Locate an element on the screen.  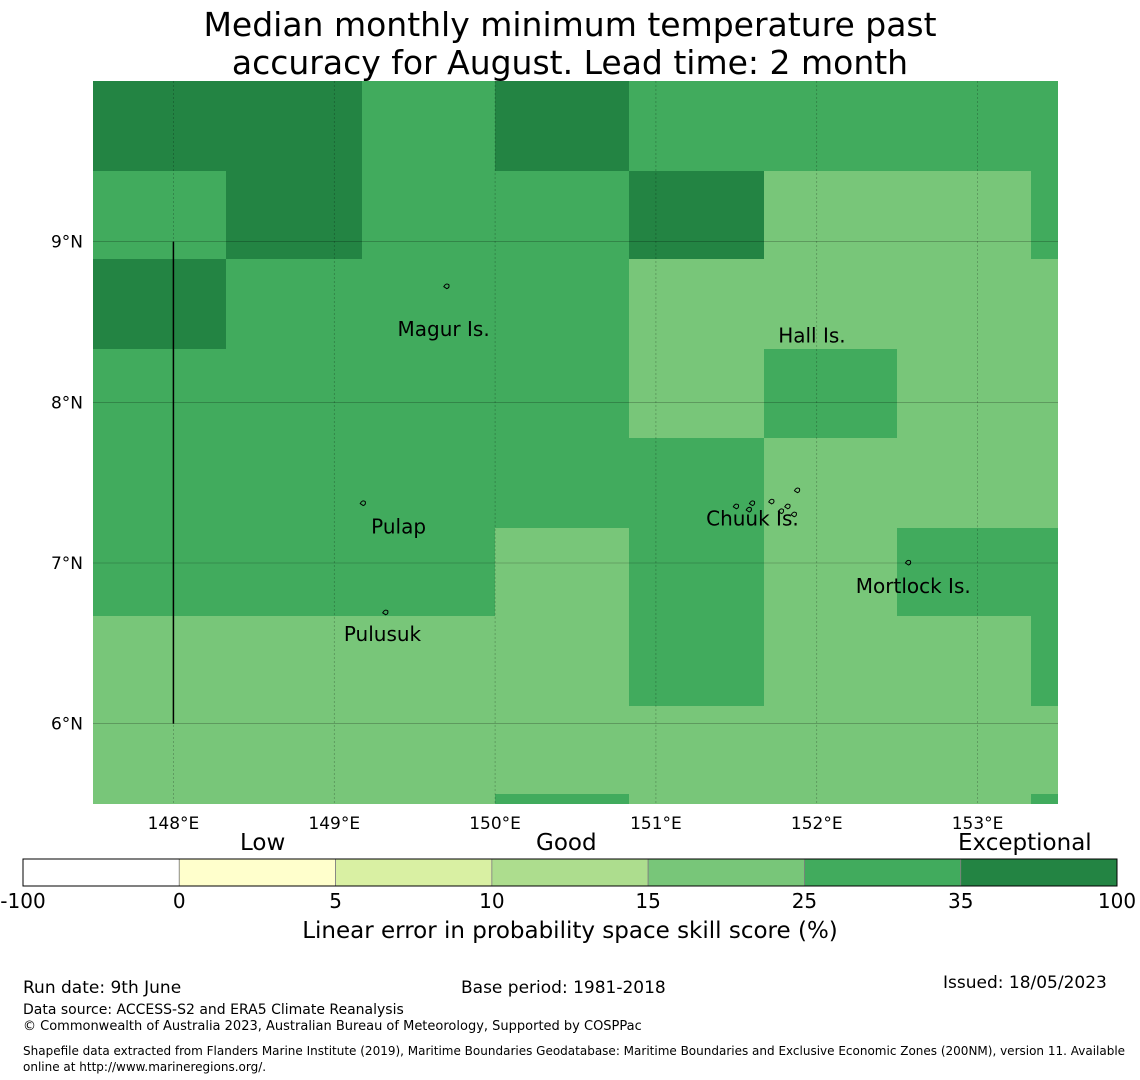
colorbar-category-exceptional: Exceptional is located at coordinates (1025, 843).